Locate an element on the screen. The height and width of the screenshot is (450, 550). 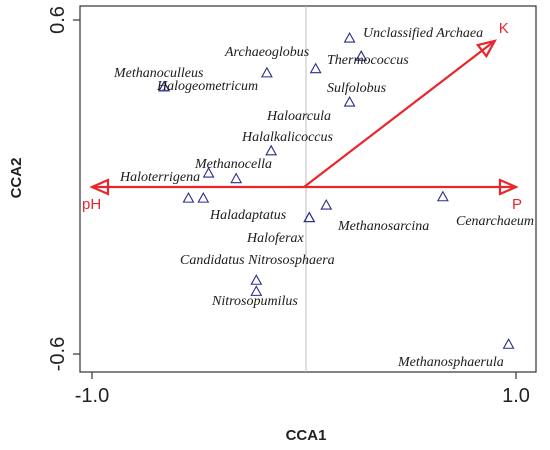
species-label: Unclassified Archaea is located at coordinates (423, 33).